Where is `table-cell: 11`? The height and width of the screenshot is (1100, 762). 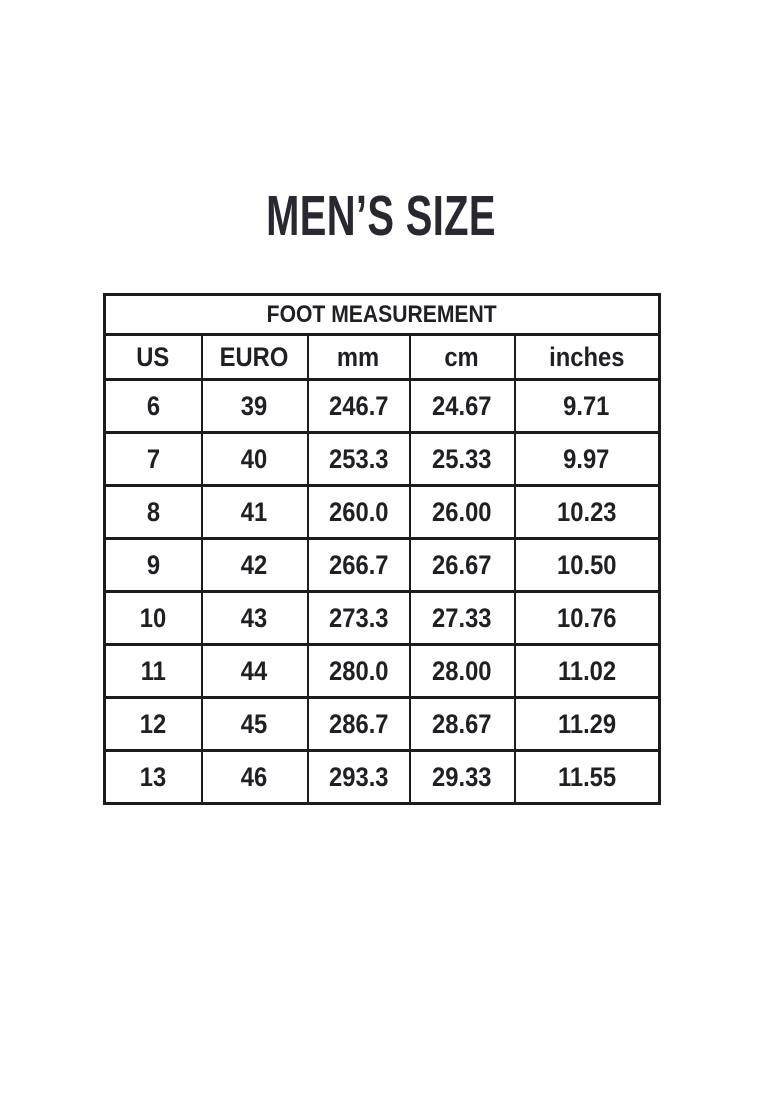
table-cell: 11 is located at coordinates (153, 671).